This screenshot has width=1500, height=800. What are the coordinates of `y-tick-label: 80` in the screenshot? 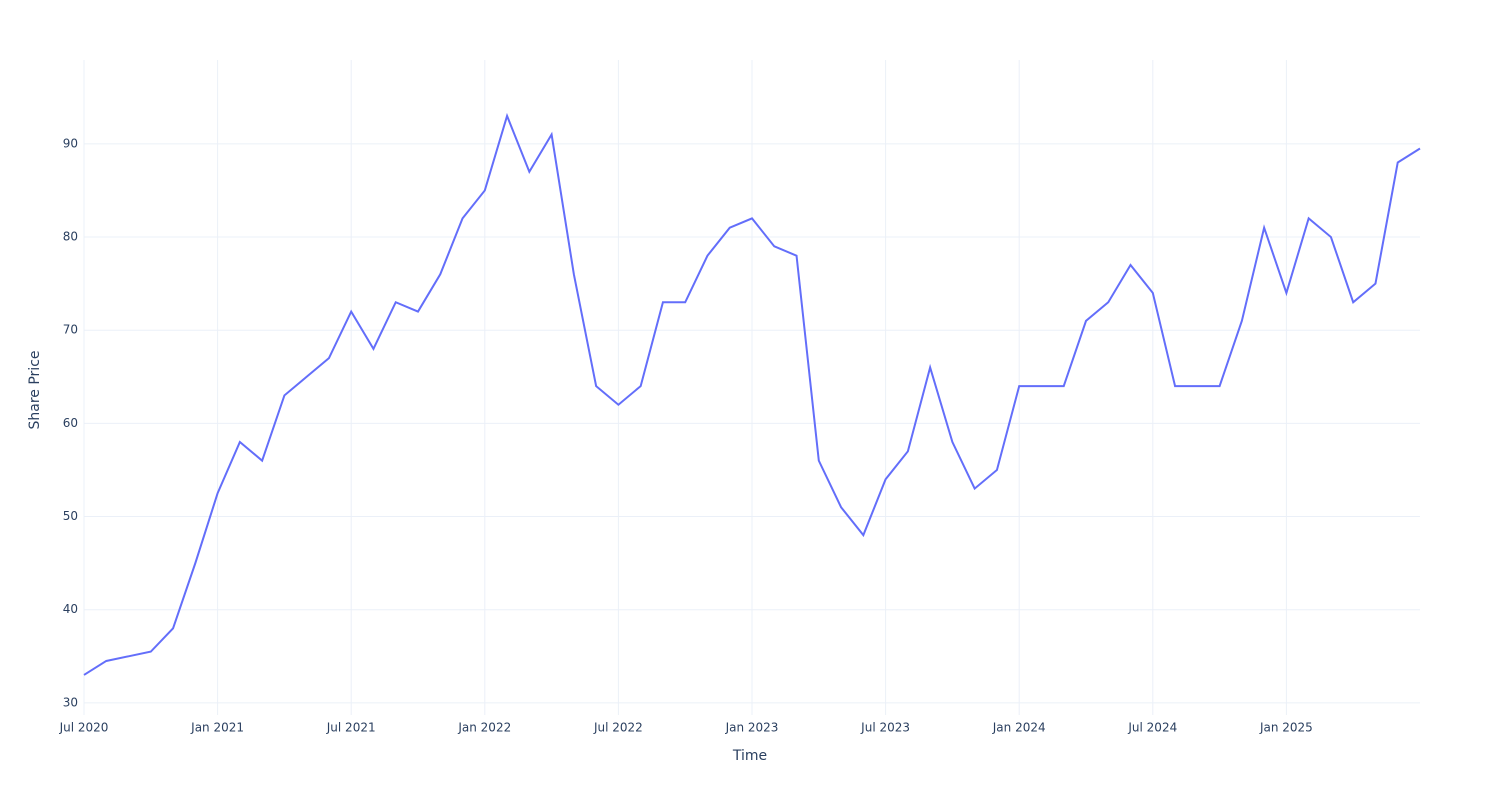 It's located at (70, 237).